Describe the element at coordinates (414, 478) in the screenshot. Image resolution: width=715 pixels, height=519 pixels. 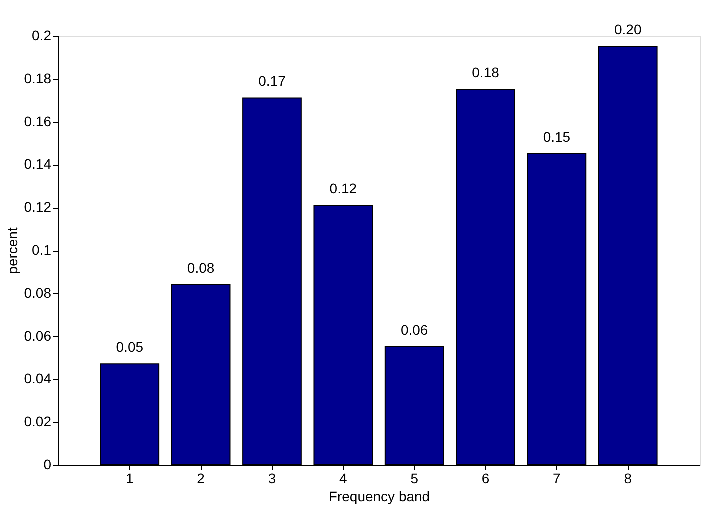
I see `x-tick-label: 5` at that location.